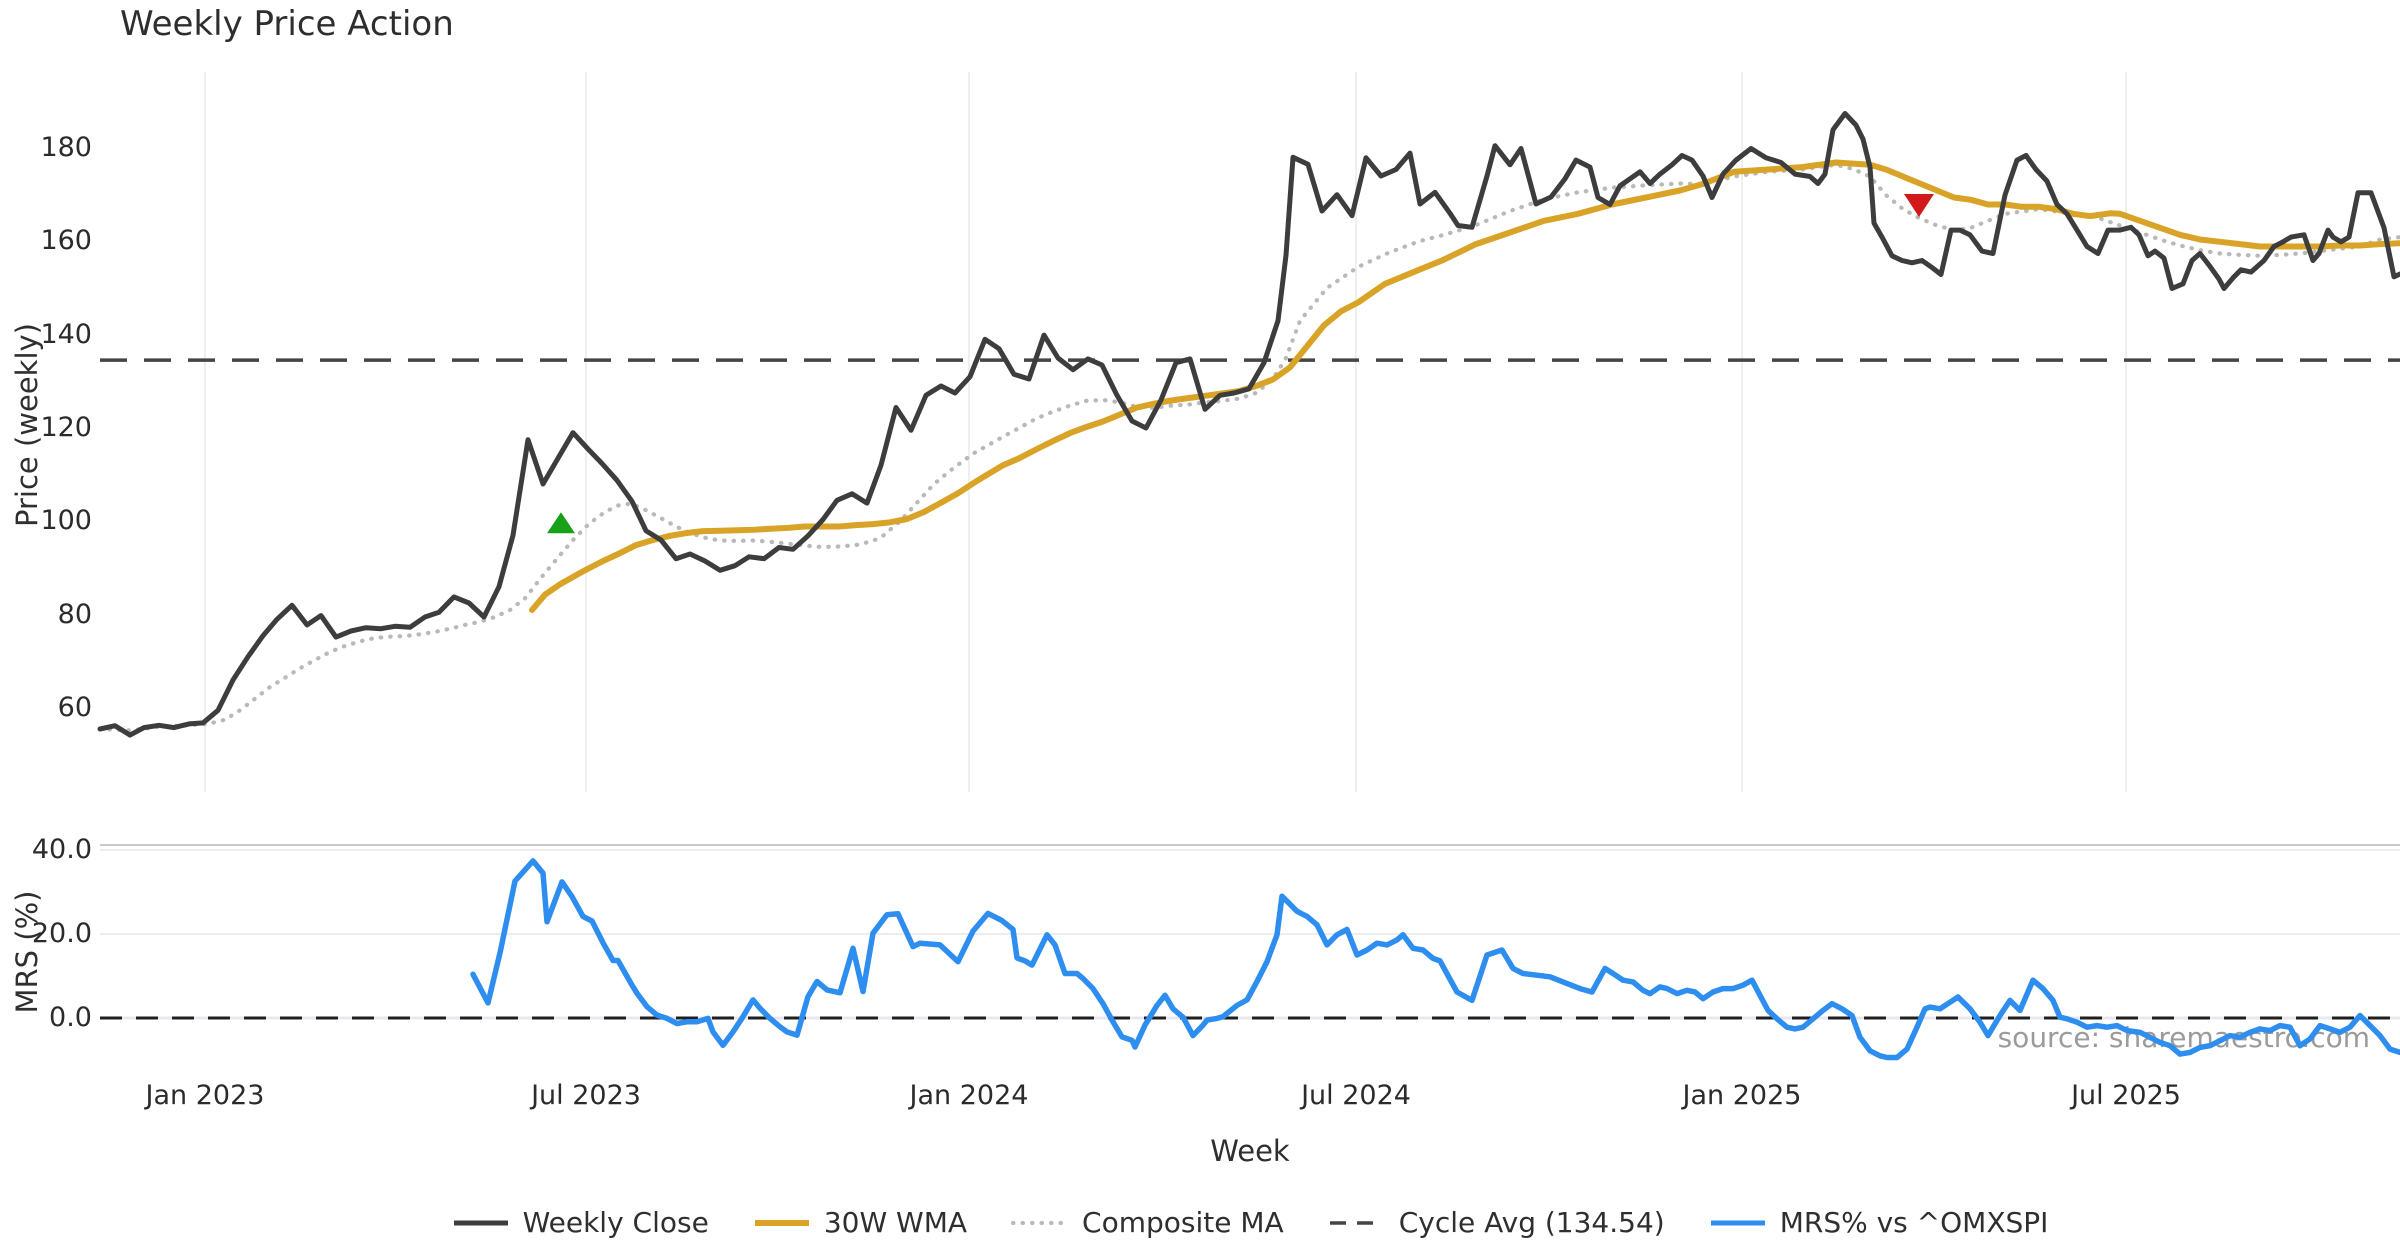 This screenshot has height=1260, width=2400. What do you see at coordinates (615, 1222) in the screenshot?
I see `legend-label: Weekly Close` at bounding box center [615, 1222].